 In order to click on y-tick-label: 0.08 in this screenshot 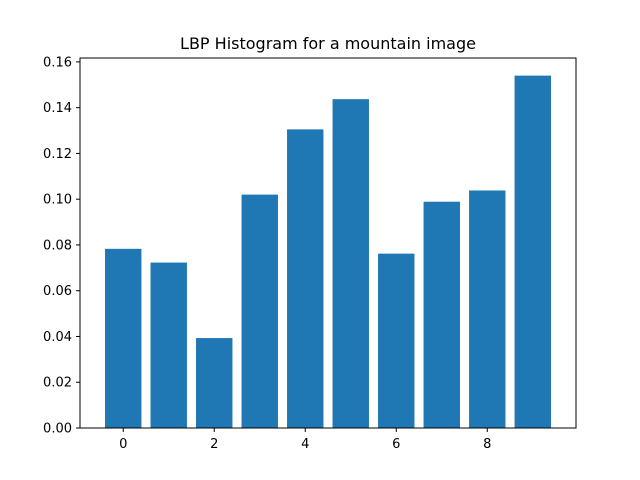, I will do `click(57, 245)`.